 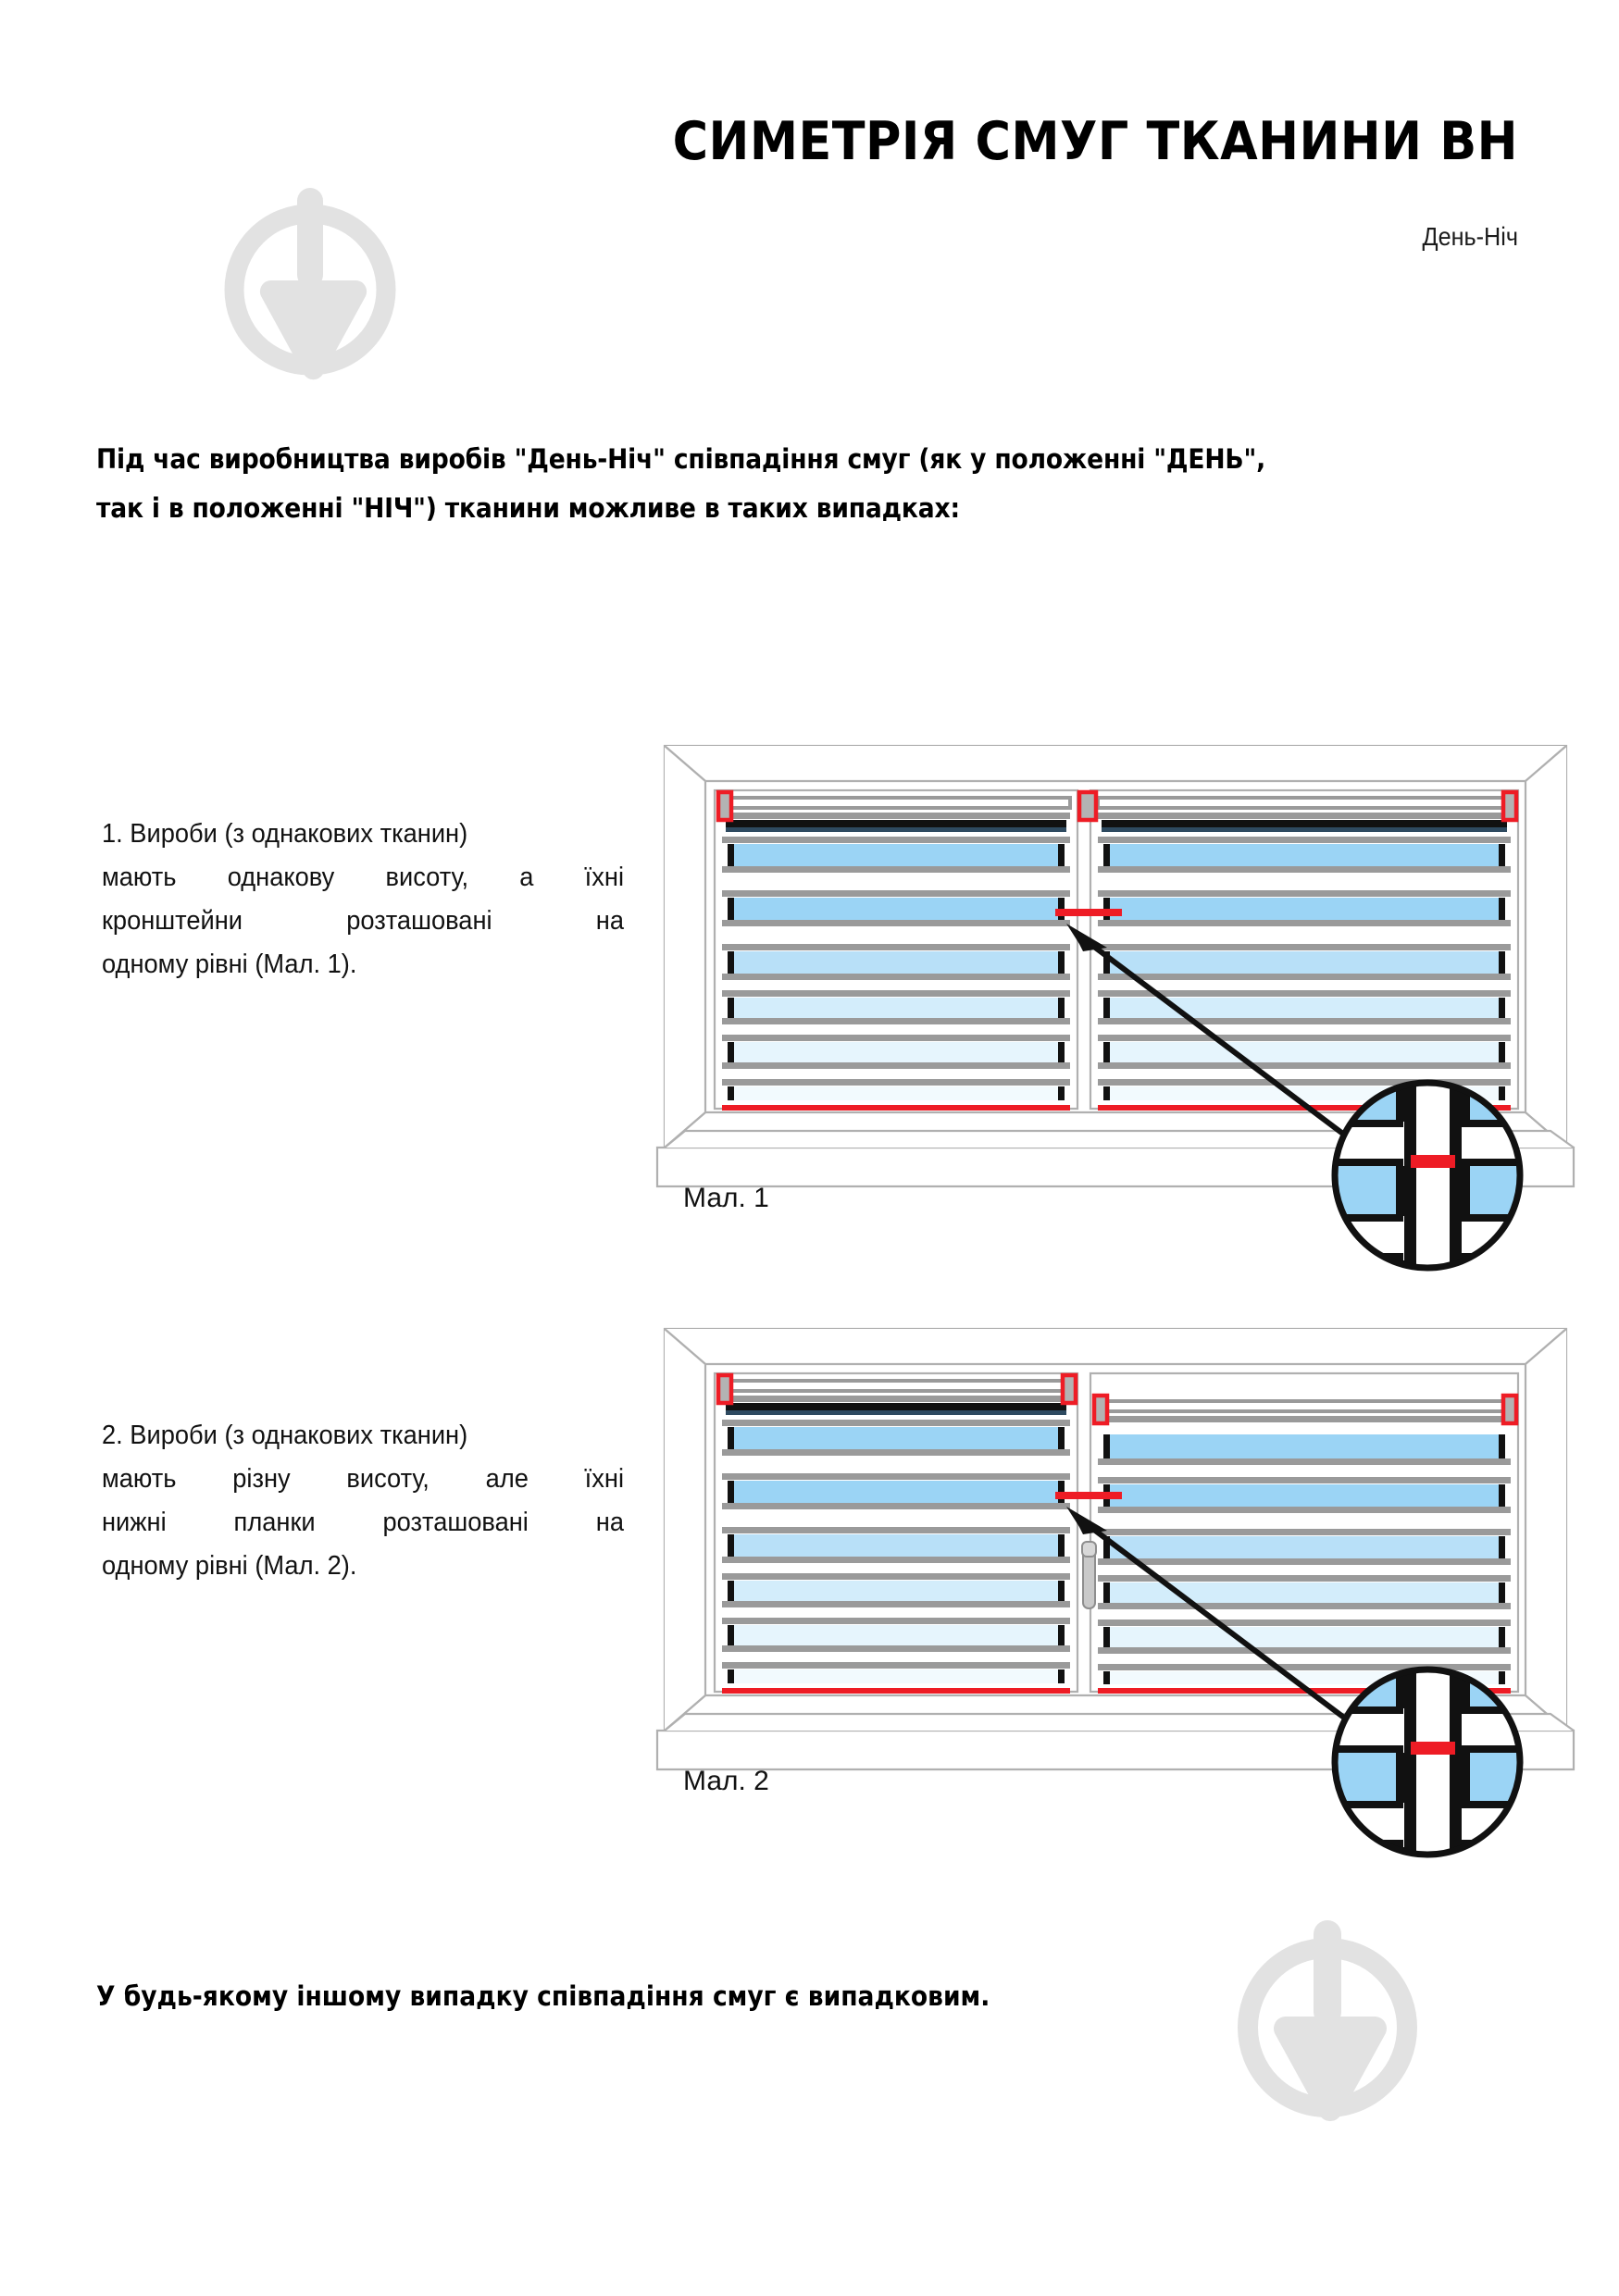 What do you see at coordinates (363, 878) in the screenshot?
I see `item-1-line-2: мають однакову висоту, а їхні` at bounding box center [363, 878].